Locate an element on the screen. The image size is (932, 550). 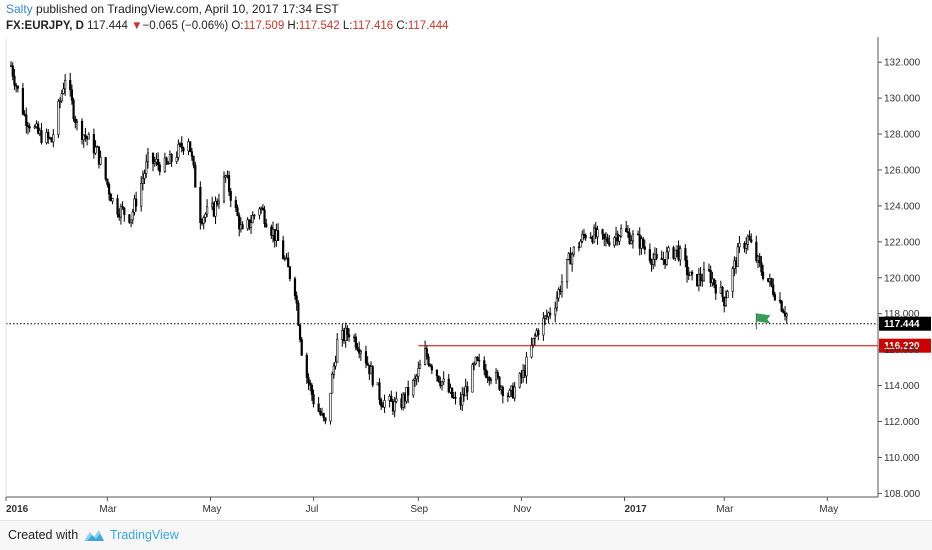
created-with-text: Created with is located at coordinates (43, 535).